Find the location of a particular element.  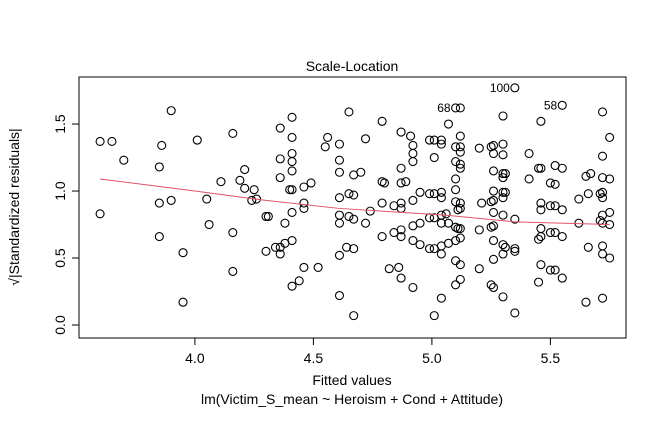

x-tick-label: 4.0 is located at coordinates (195, 358).